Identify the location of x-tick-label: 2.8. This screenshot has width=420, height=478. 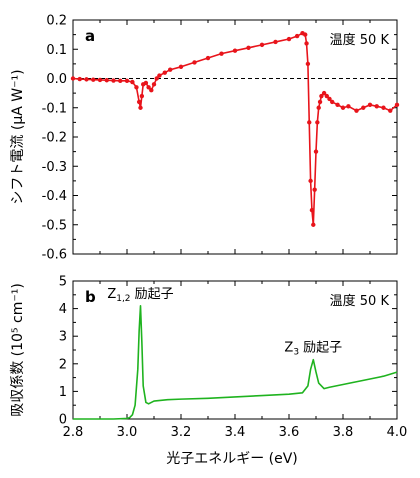
(73, 432).